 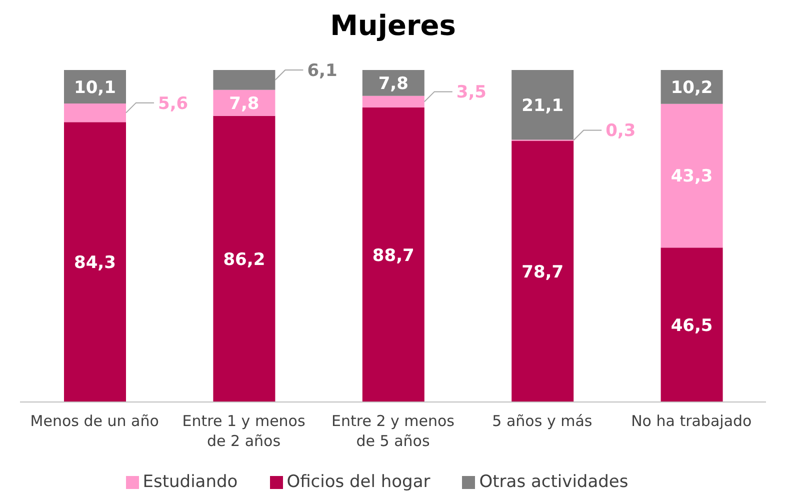 I want to click on data-label: 88,7, so click(x=393, y=256).